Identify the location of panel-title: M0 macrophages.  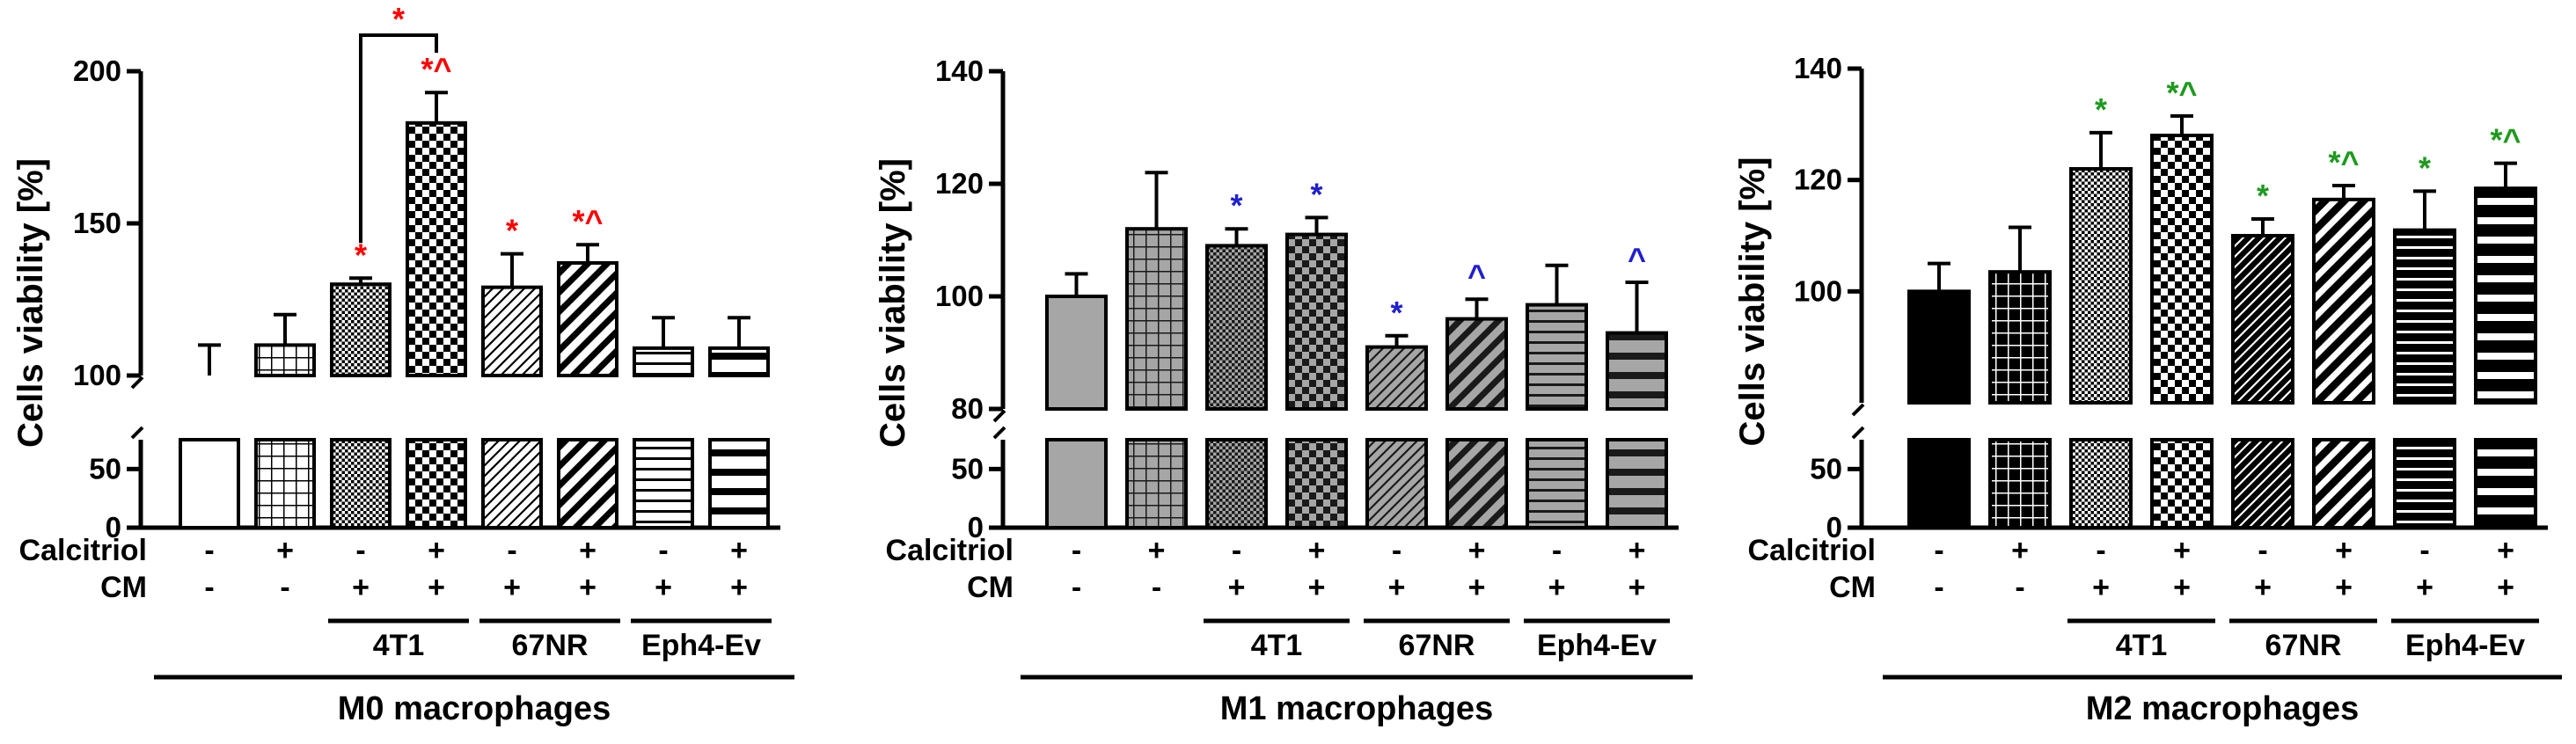
(474, 709).